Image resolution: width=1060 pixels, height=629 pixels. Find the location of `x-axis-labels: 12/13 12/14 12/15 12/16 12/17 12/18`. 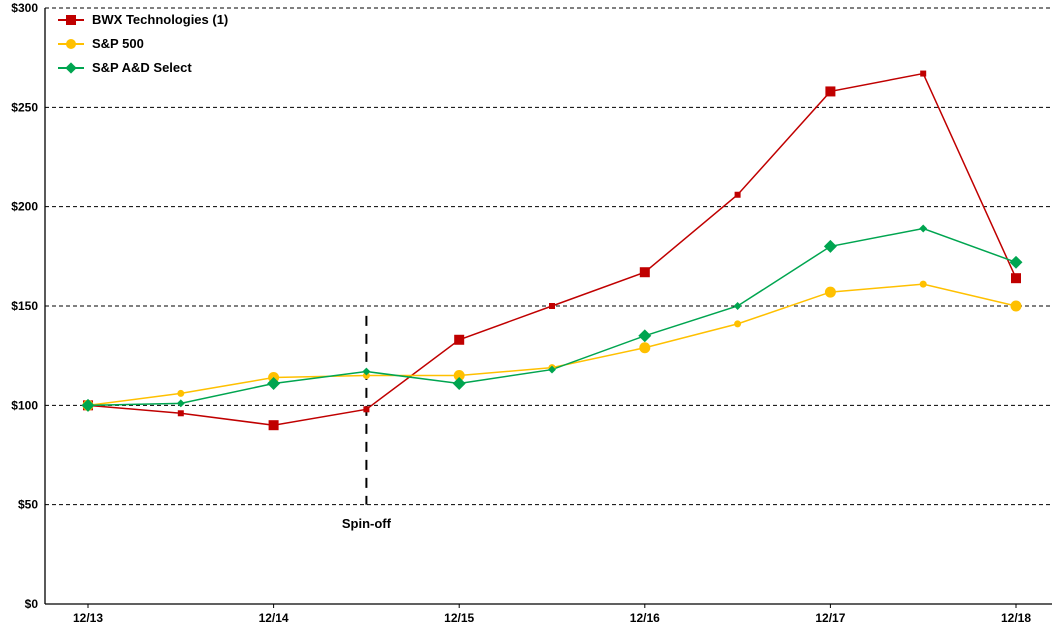

x-axis-labels: 12/13 12/14 12/15 12/16 12/17 12/18 is located at coordinates (552, 614).